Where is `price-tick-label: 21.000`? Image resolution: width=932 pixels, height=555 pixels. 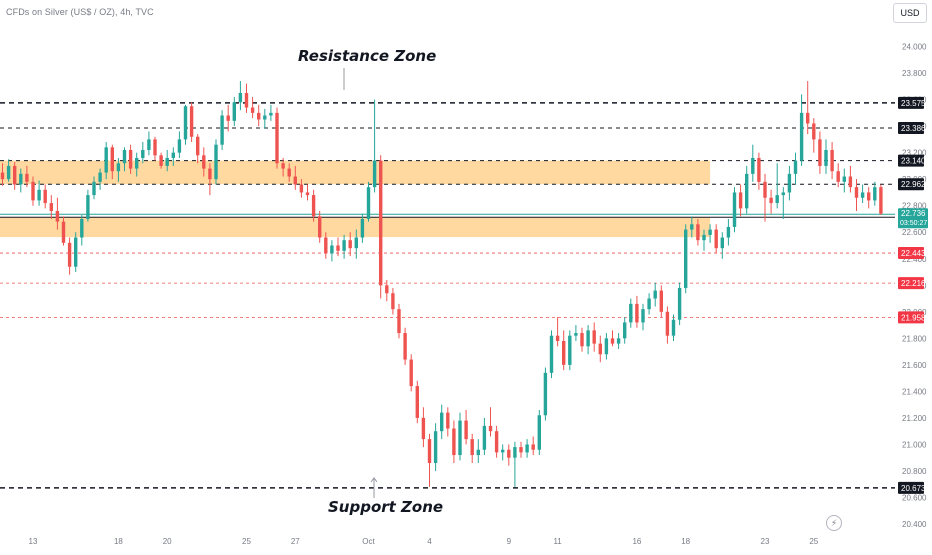
price-tick-label: 21.000 is located at coordinates (914, 444).